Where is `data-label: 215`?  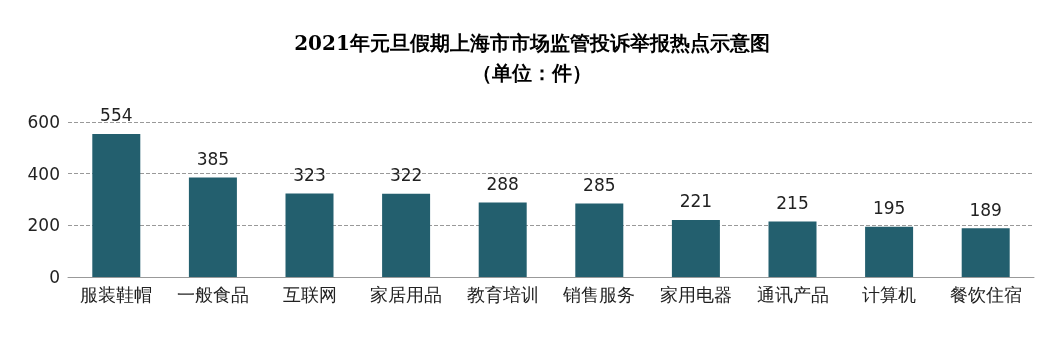 data-label: 215 is located at coordinates (792, 202).